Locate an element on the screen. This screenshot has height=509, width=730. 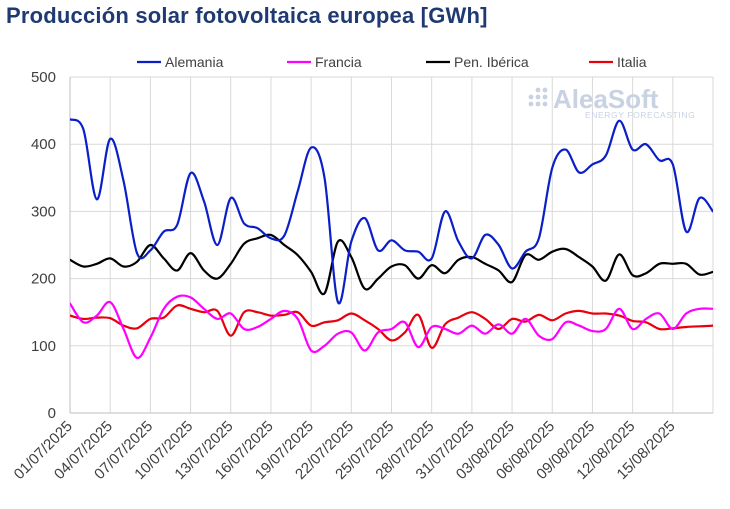
legend-label-francia: Francia is located at coordinates (338, 62).